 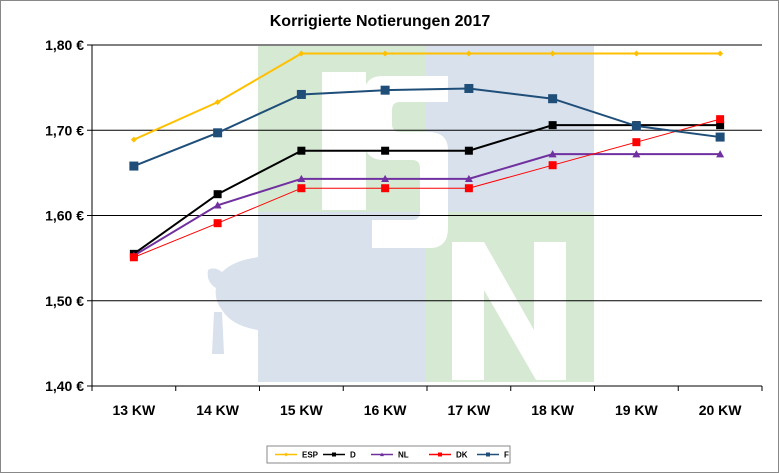 I want to click on series-line-esp, so click(x=427, y=96).